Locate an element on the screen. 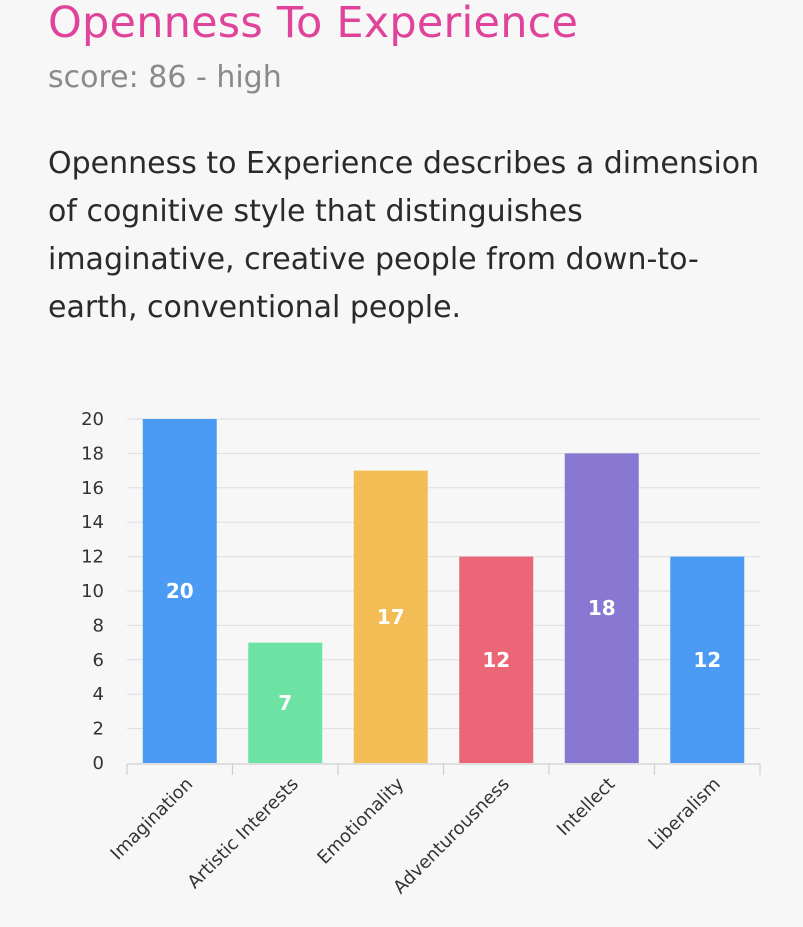 Image resolution: width=803 pixels, height=927 pixels. data-label: 7 is located at coordinates (285, 703).